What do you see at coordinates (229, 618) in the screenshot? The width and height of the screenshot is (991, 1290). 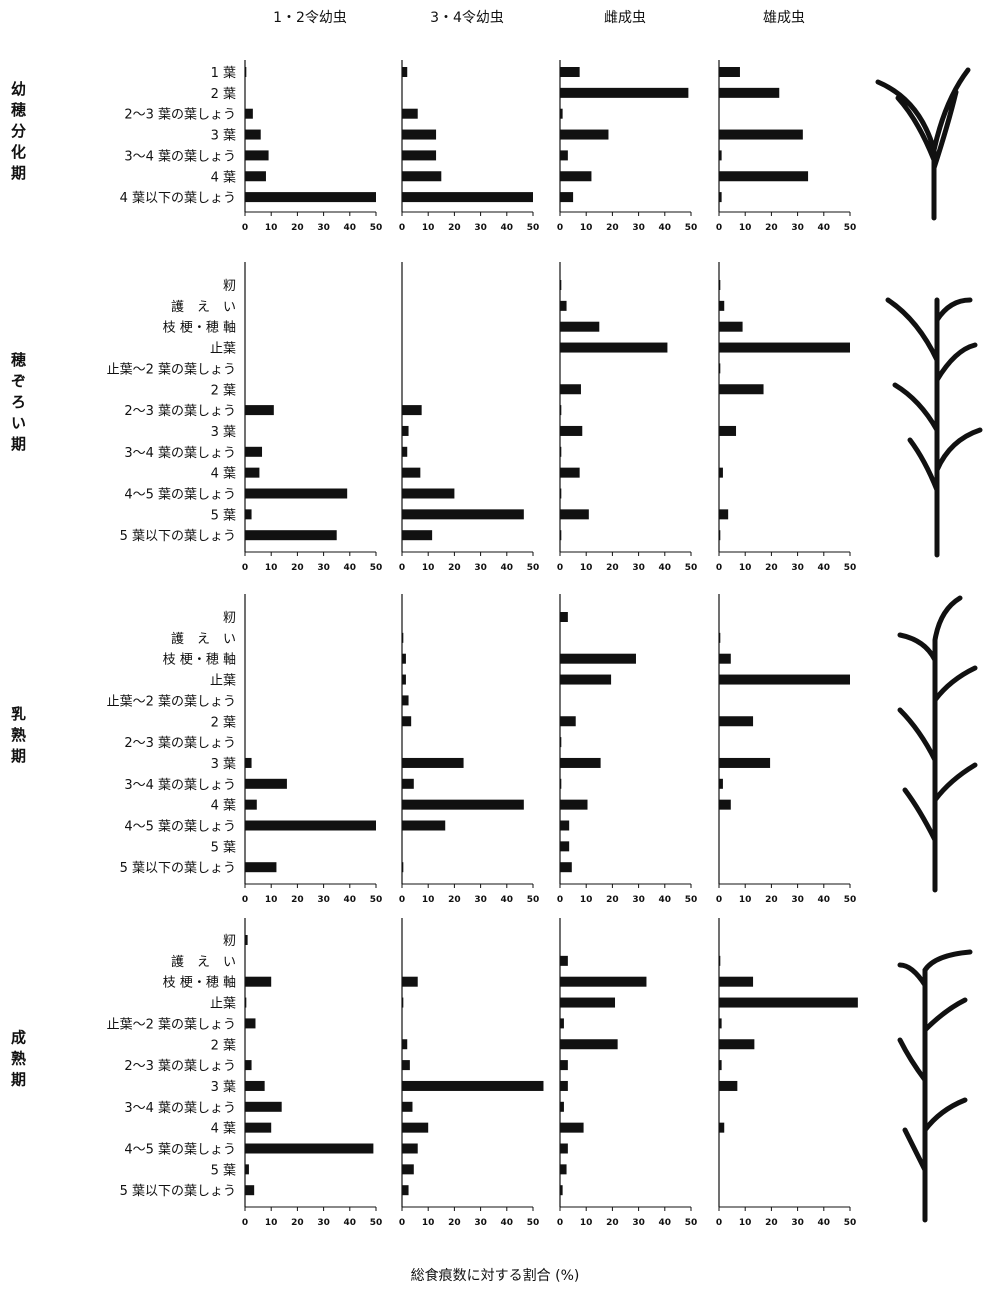 I see `category-label: 籾` at bounding box center [229, 618].